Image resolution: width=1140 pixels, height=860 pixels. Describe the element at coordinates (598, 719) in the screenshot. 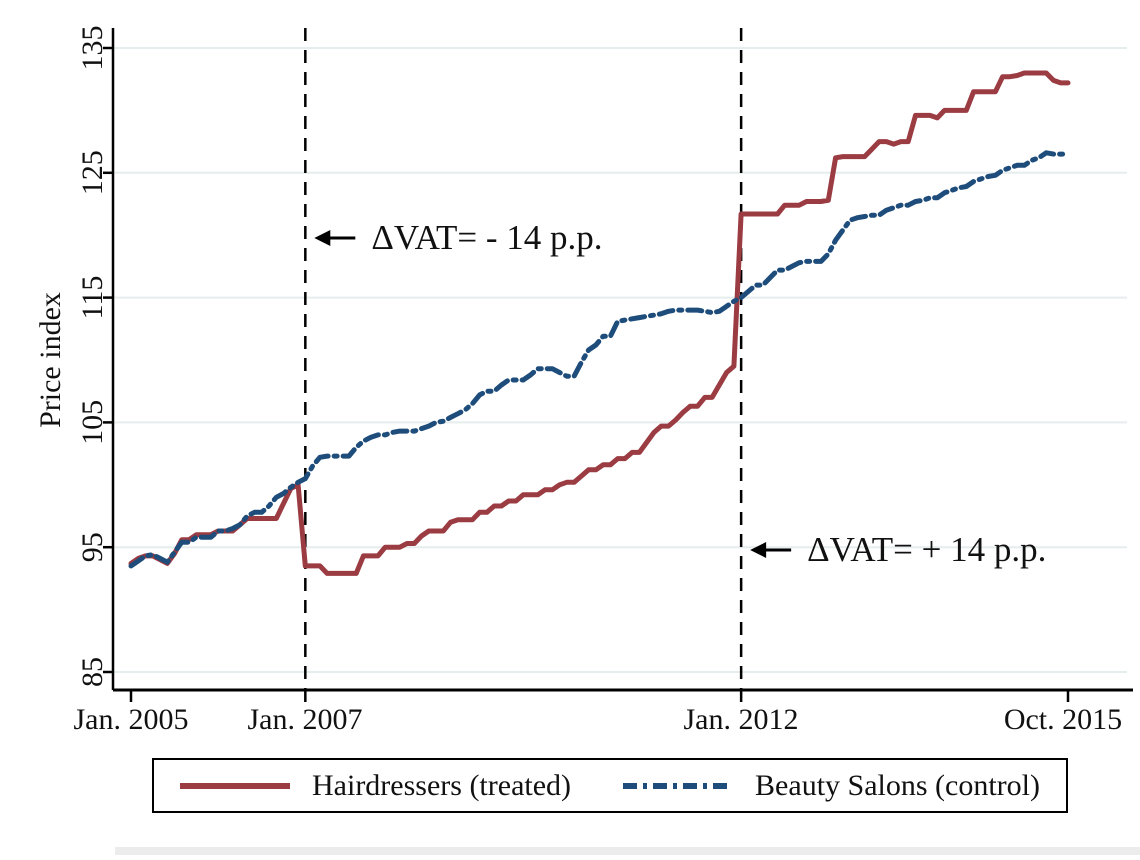

I see `x-tick-labels: Jan. 2005 Jan. 2007 Jan. 2012 Oct. 2015` at that location.